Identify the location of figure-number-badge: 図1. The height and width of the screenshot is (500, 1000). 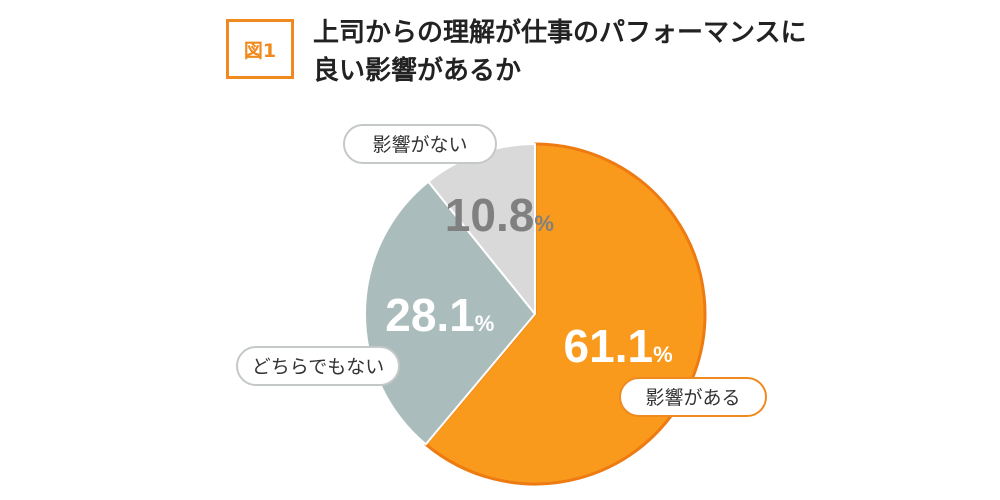
(260, 49).